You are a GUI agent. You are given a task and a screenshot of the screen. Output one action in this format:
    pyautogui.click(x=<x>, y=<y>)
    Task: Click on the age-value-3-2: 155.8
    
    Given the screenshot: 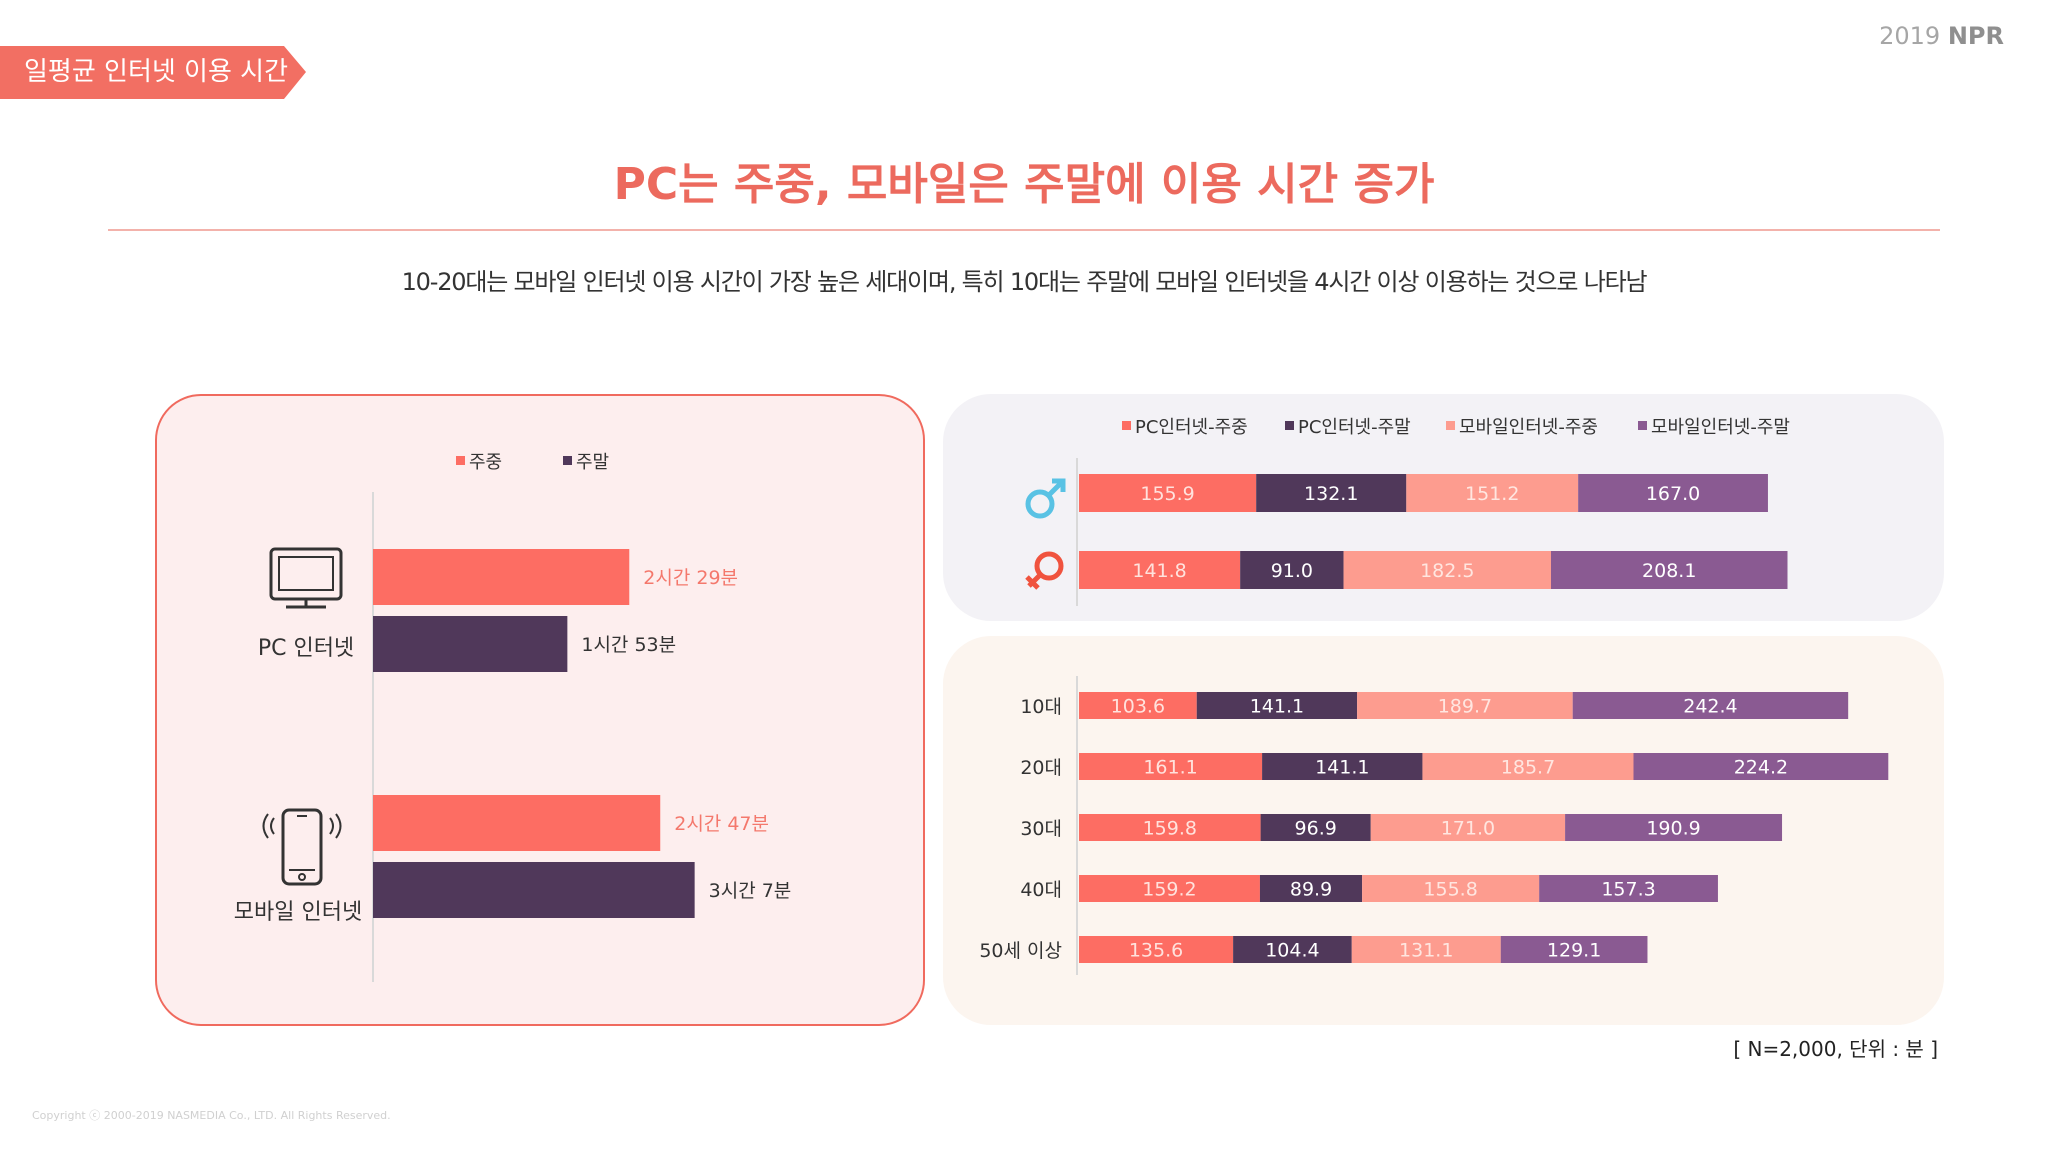 What is the action you would take?
    pyautogui.click(x=1450, y=890)
    